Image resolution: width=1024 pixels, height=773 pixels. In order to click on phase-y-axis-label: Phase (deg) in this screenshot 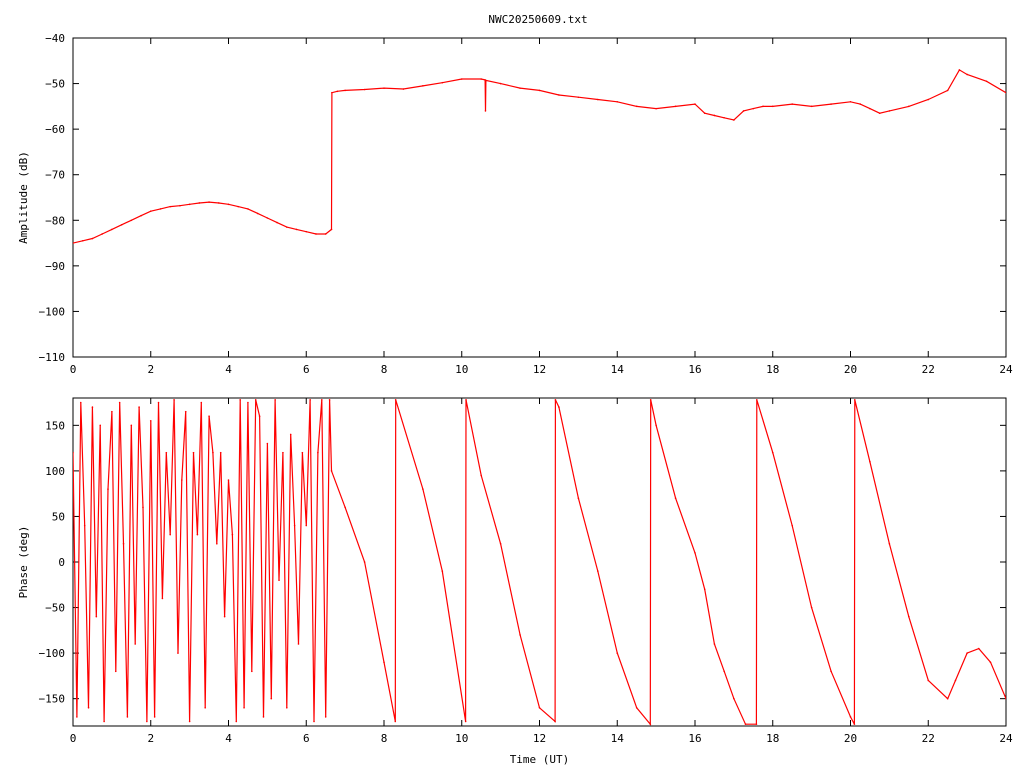, I will do `click(23, 562)`.